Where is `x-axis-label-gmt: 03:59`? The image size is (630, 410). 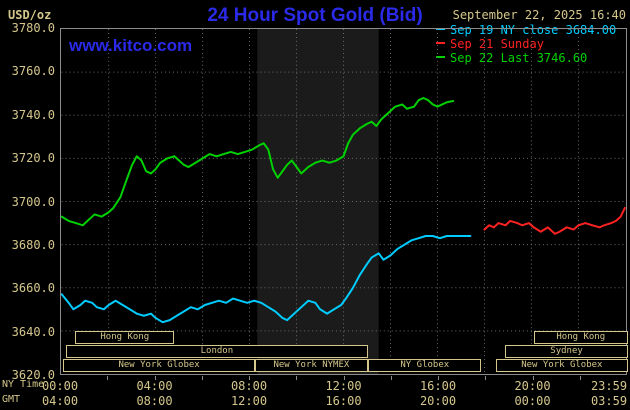 x-axis-label-gmt: 03:59 is located at coordinates (609, 401).